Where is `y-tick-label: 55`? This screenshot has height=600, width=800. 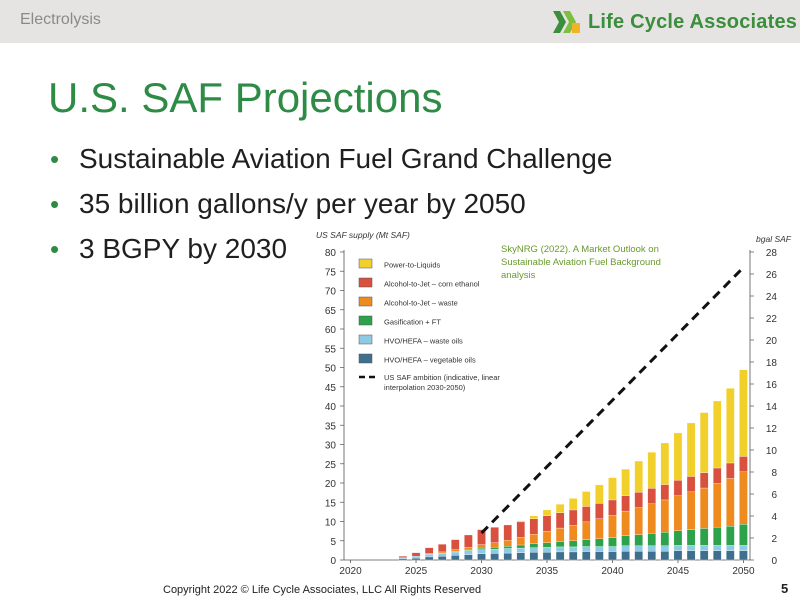 y-tick-label: 55 is located at coordinates (331, 349).